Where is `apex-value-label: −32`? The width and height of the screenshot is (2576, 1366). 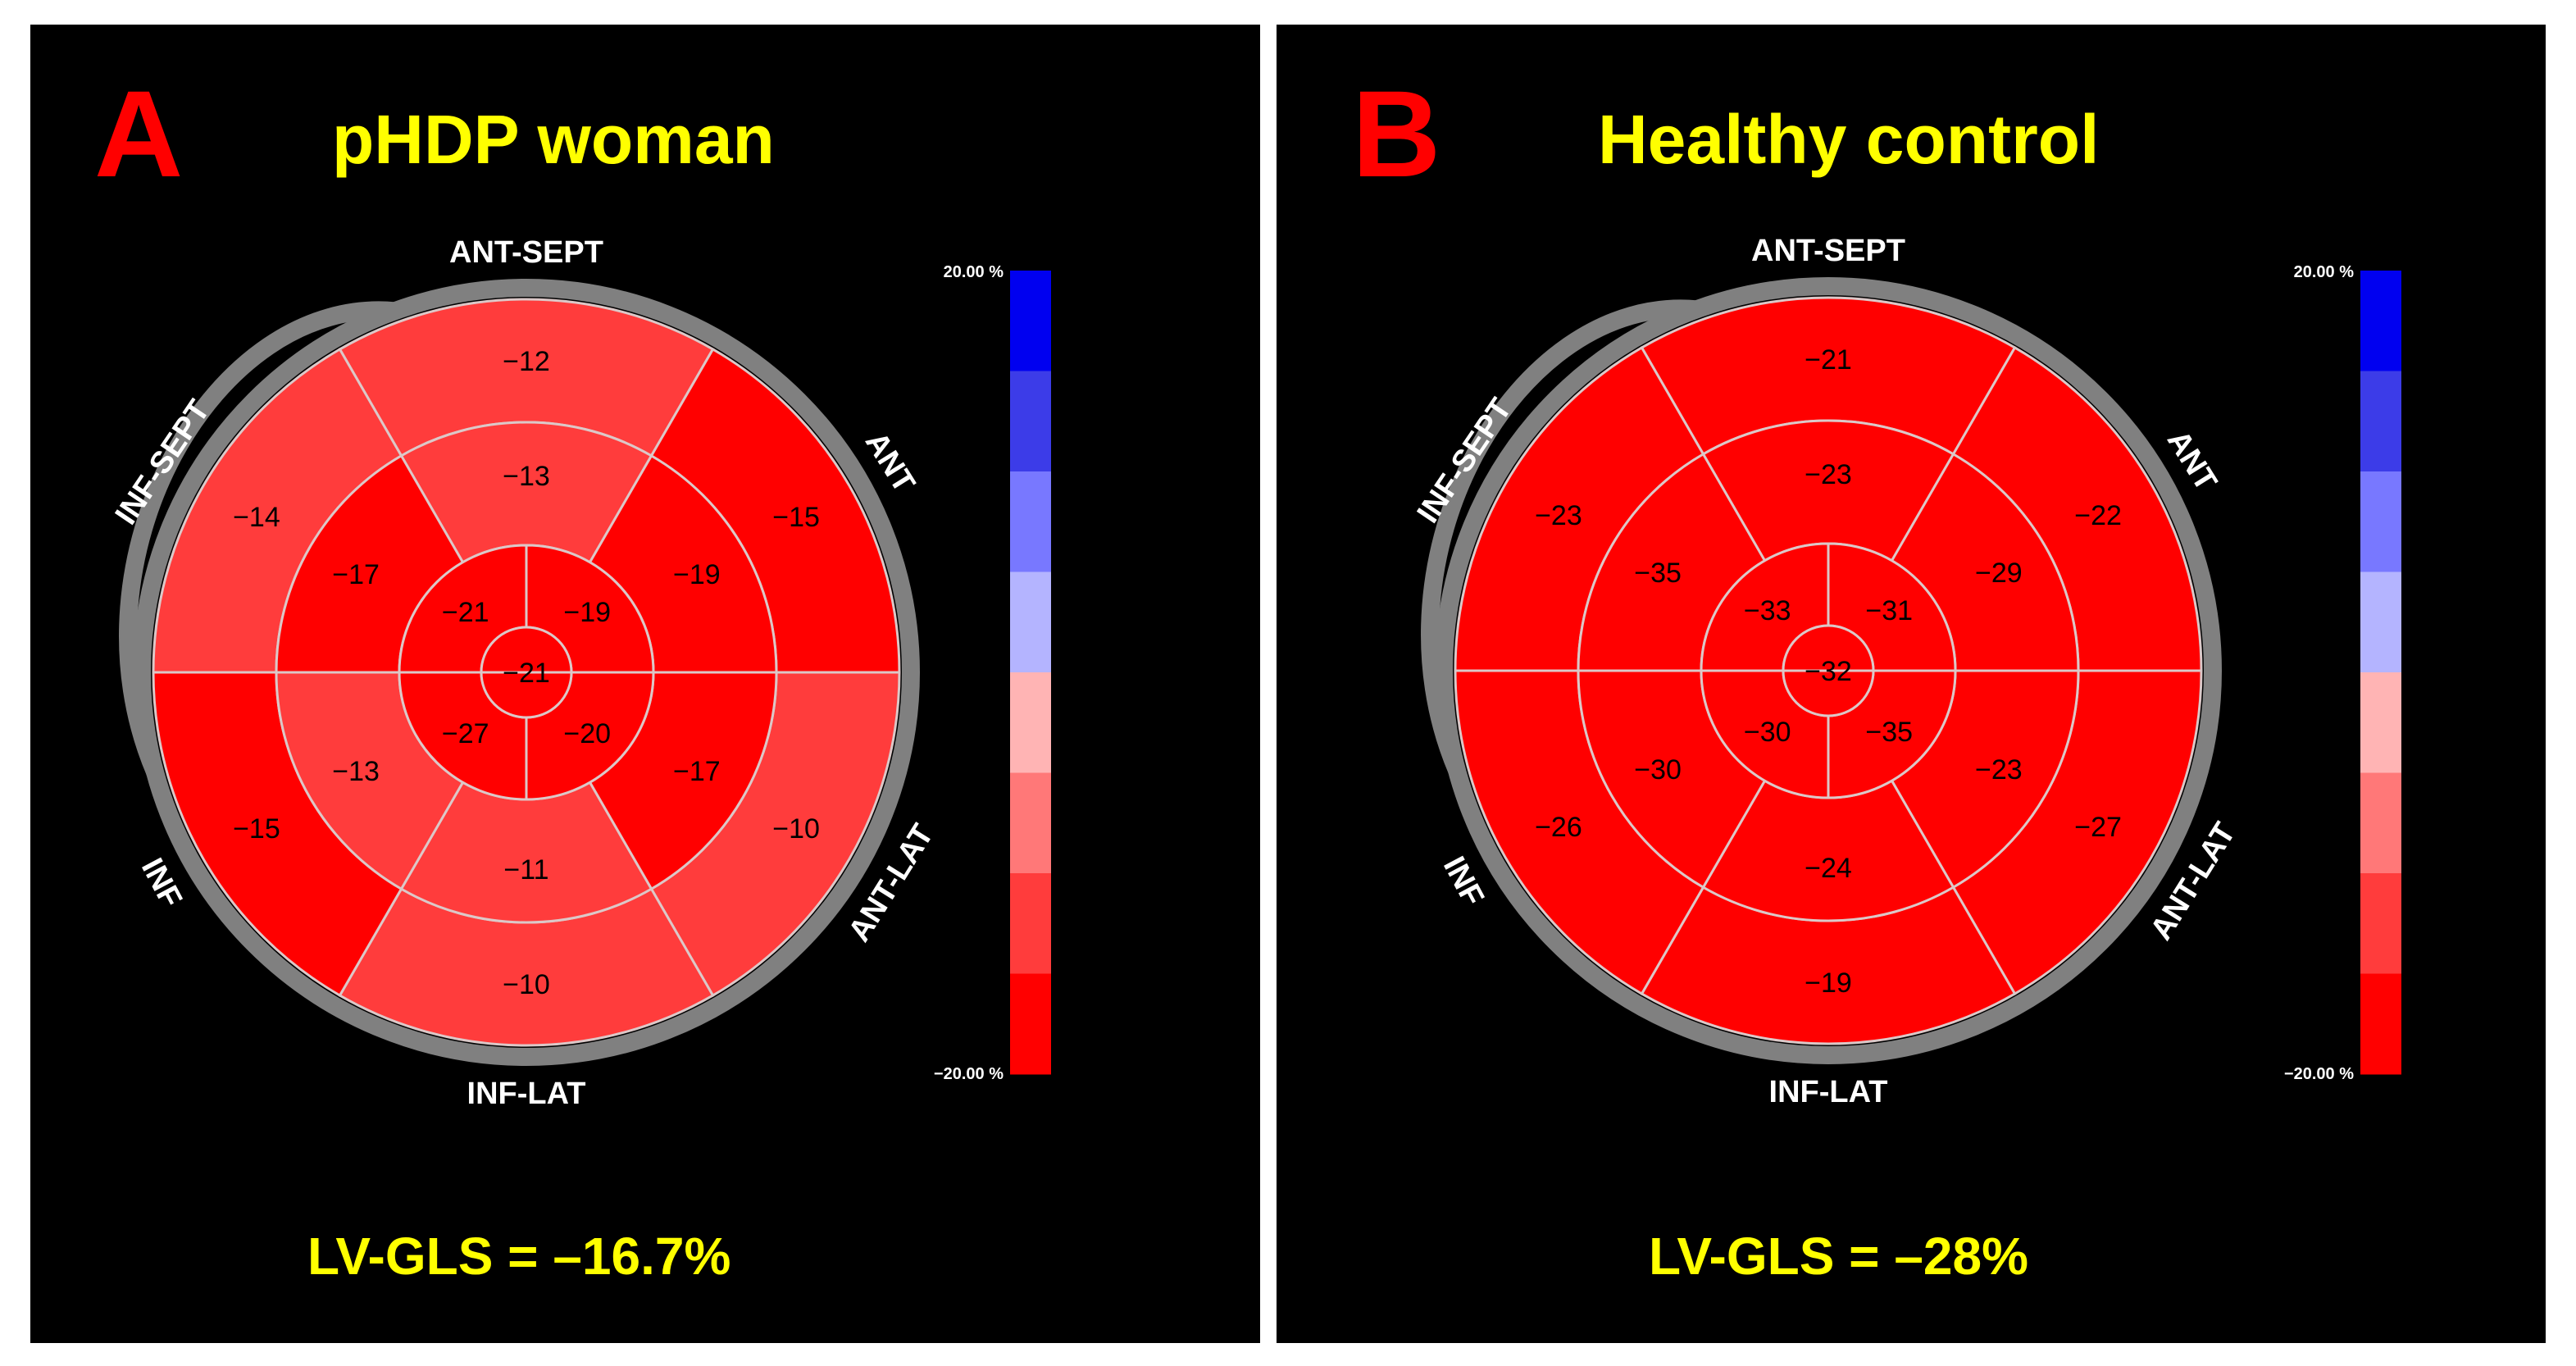
apex-value-label: −32 is located at coordinates (1828, 671).